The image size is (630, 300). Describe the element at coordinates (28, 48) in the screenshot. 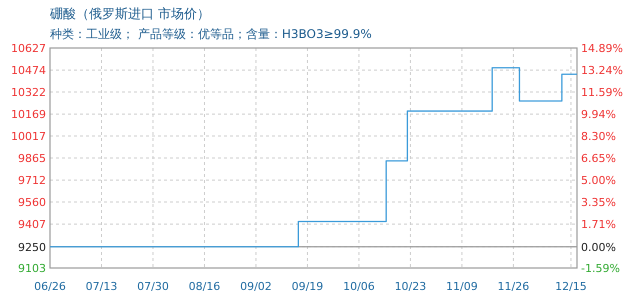

I see `y-tick-label: 10627` at that location.